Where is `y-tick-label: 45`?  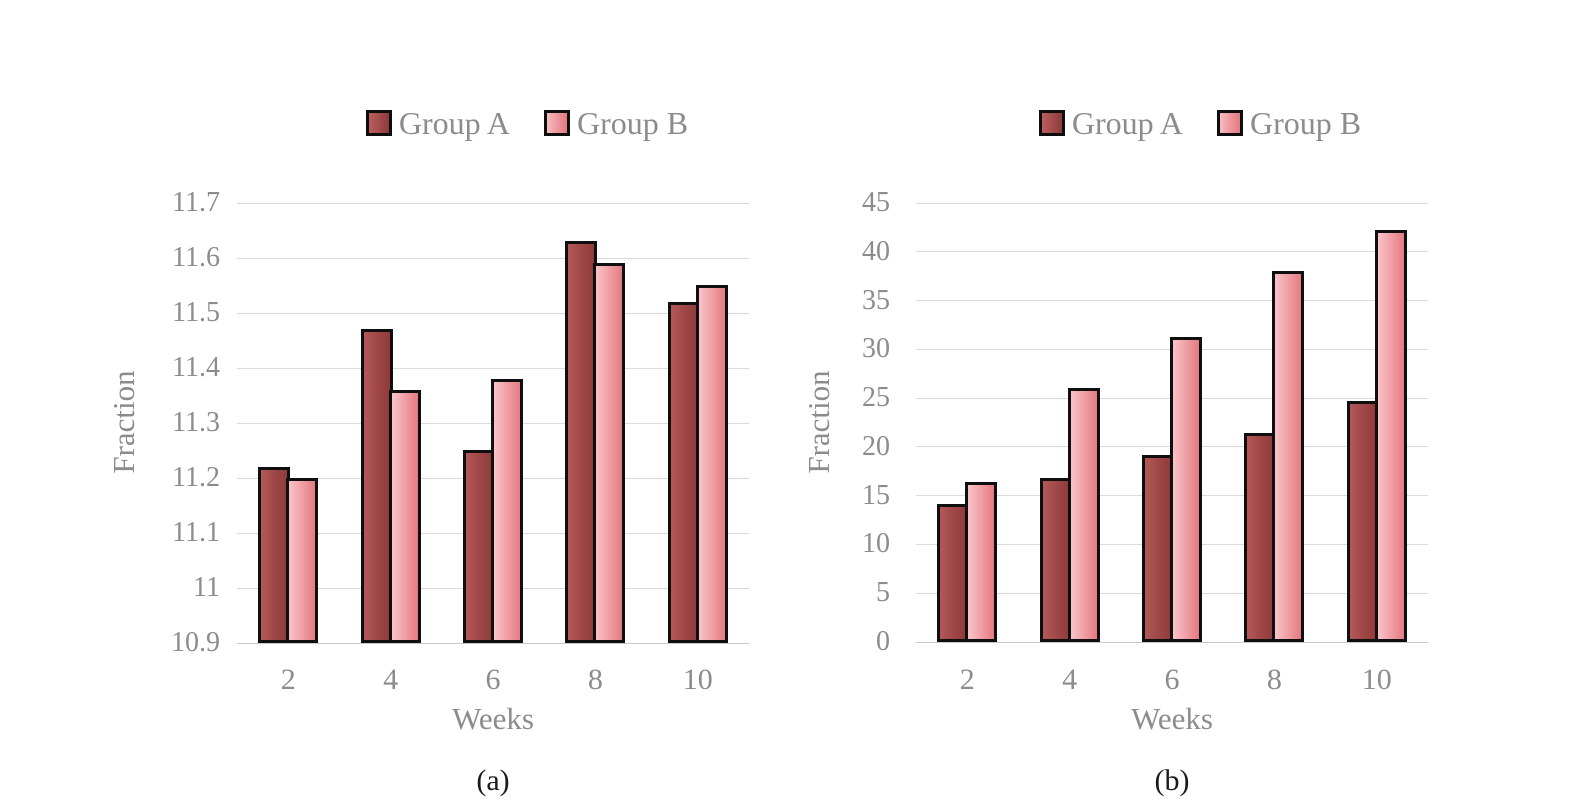
y-tick-label: 45 is located at coordinates (876, 202).